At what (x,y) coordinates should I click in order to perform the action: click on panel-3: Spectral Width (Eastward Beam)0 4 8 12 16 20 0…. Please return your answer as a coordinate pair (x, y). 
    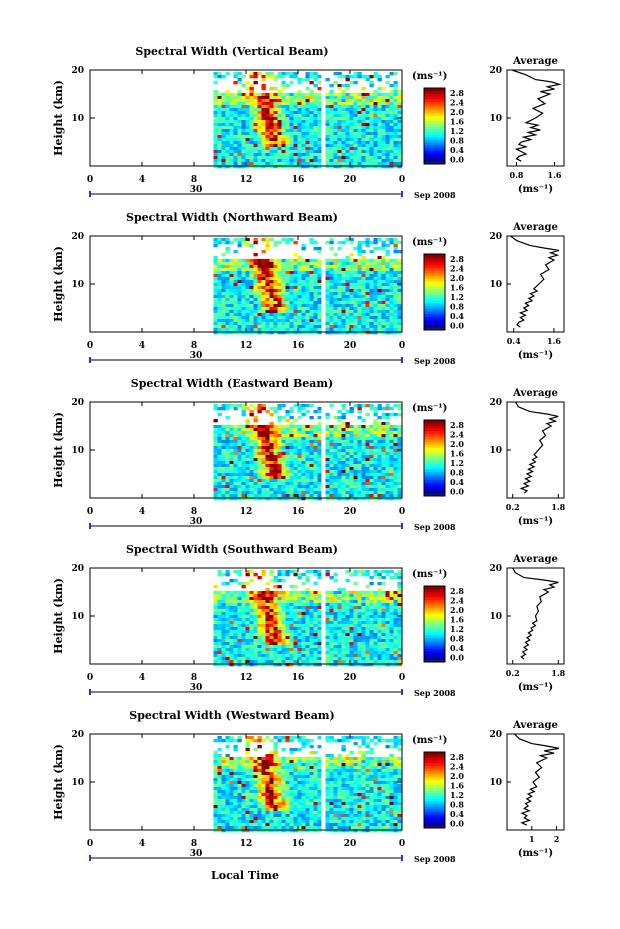
    Looking at the image, I should click on (309, 454).